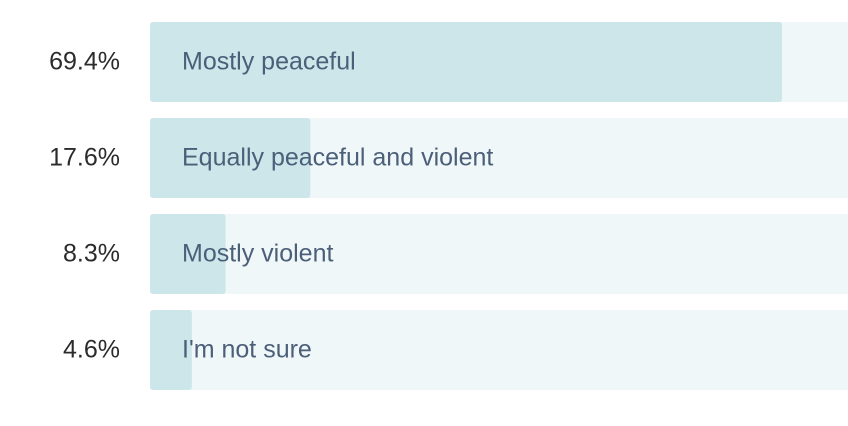 This screenshot has height=426, width=848. Describe the element at coordinates (91, 350) in the screenshot. I see `percent-label: 4.6%` at that location.